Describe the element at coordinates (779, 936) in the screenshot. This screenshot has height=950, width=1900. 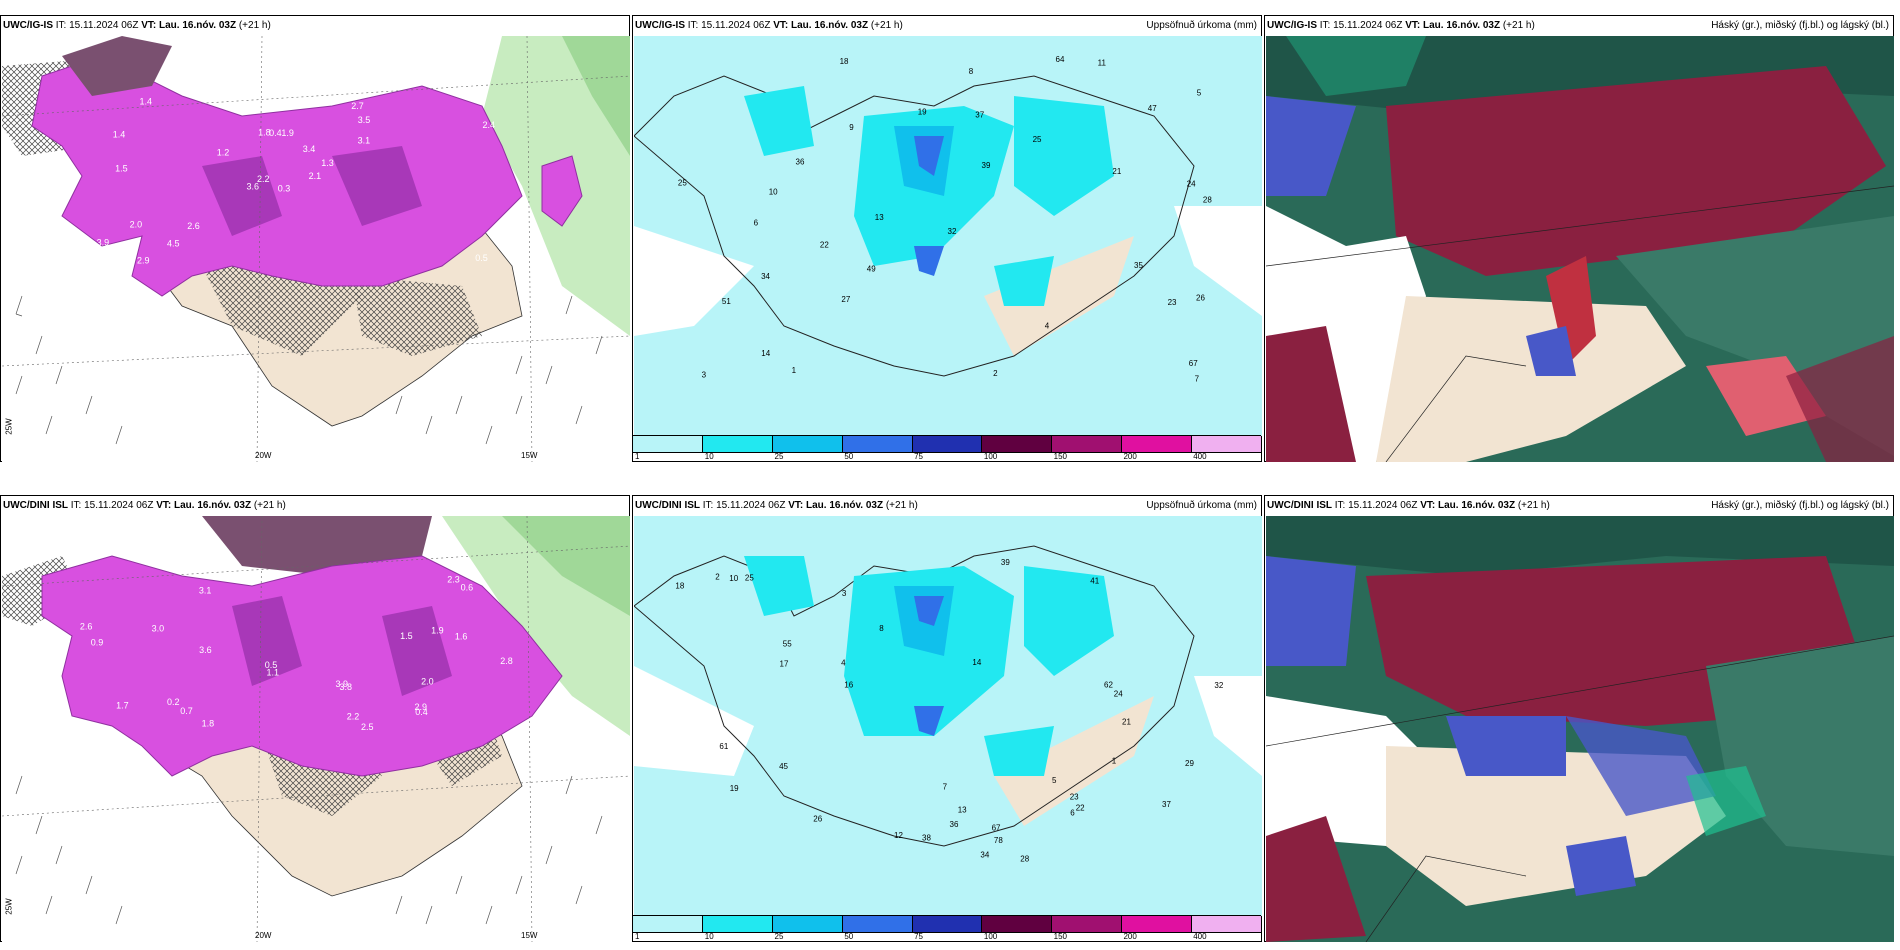
I see `colorbar-tick-label: 25` at that location.